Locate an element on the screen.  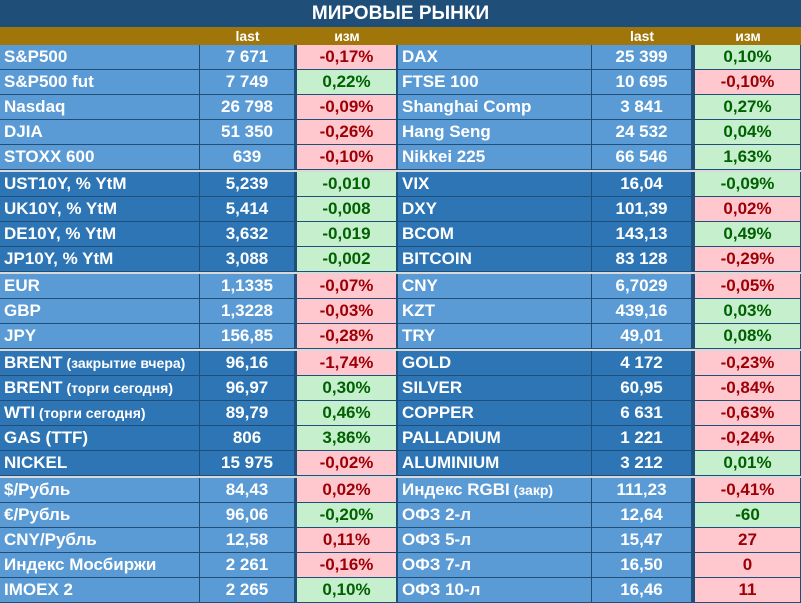
instrument-name: $/Рубль is located at coordinates (99, 490).